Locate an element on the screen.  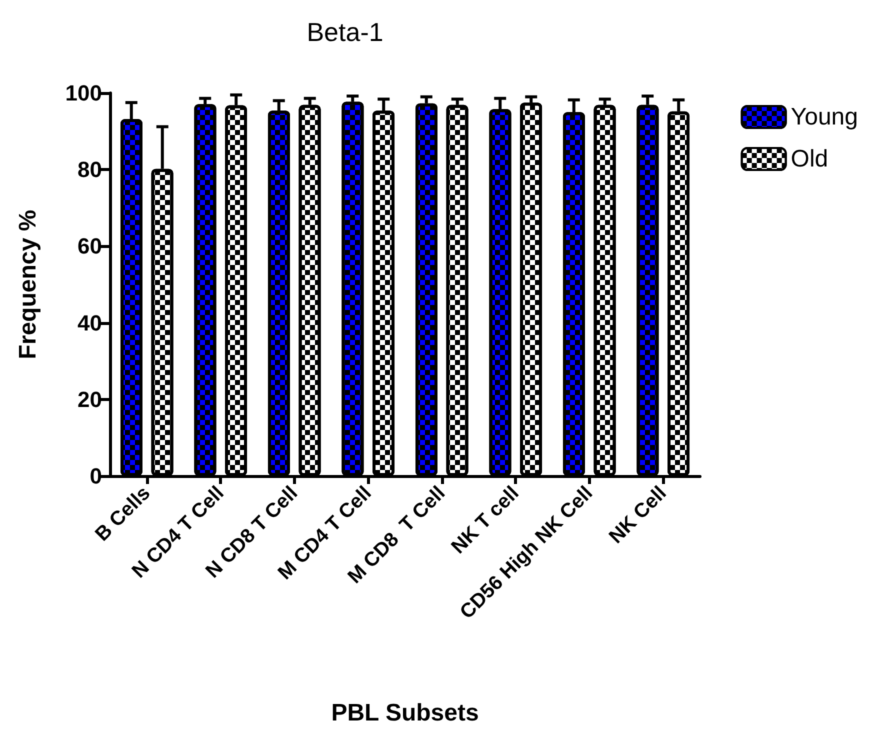
y-tick-label: 0 is located at coordinates (96, 476).